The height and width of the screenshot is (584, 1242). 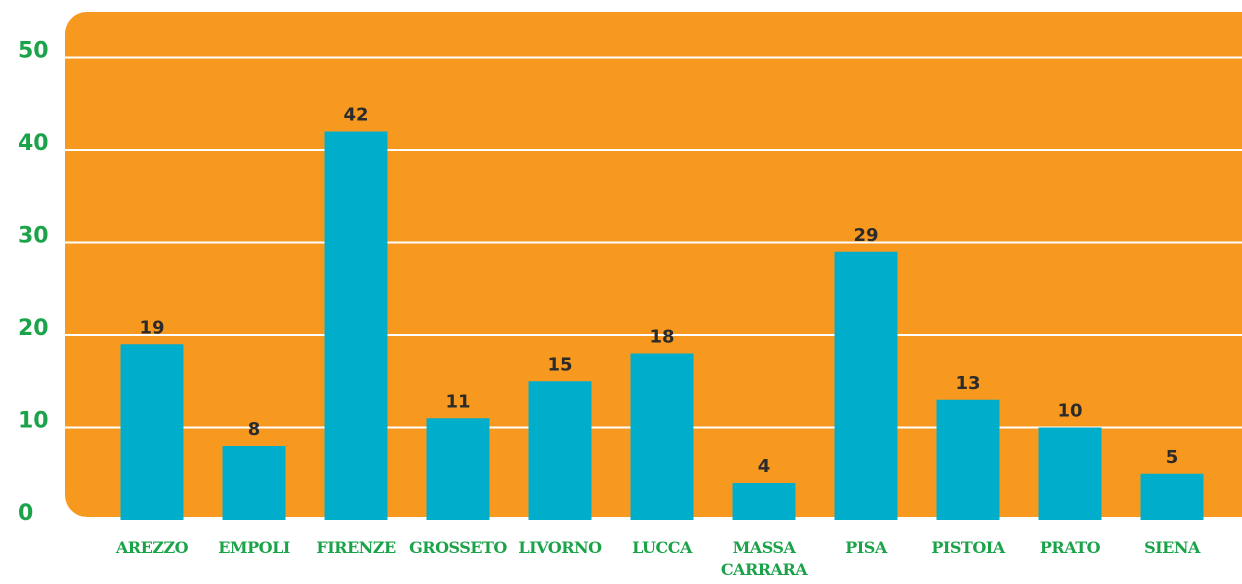 I want to click on x-tick-label: GROSSETO, so click(x=458, y=547).